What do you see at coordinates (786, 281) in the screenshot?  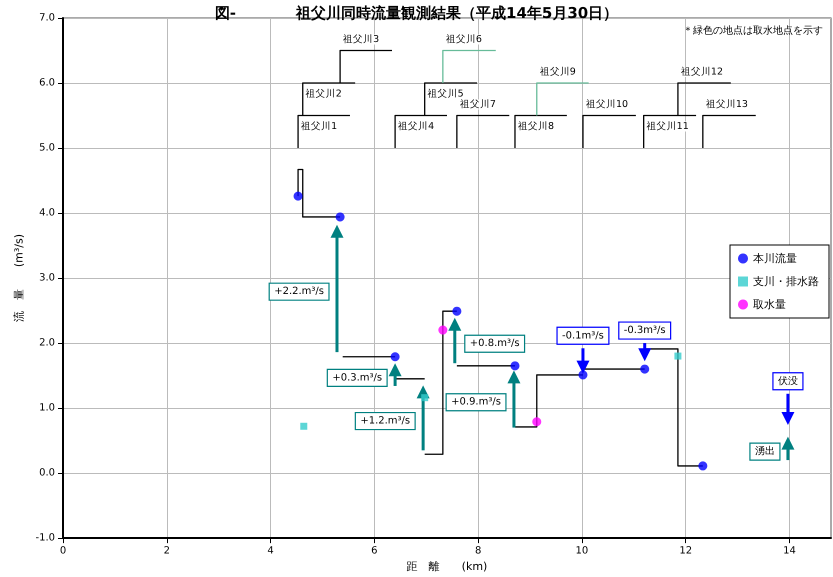 I see `legend-label: 支川・排水路` at bounding box center [786, 281].